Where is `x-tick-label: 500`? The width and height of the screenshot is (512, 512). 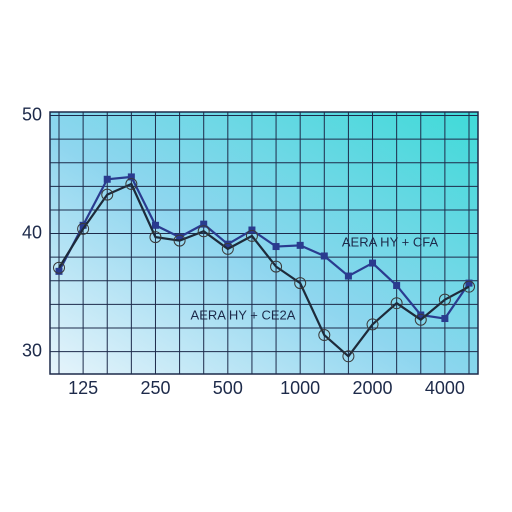
x-tick-label: 500 is located at coordinates (228, 388).